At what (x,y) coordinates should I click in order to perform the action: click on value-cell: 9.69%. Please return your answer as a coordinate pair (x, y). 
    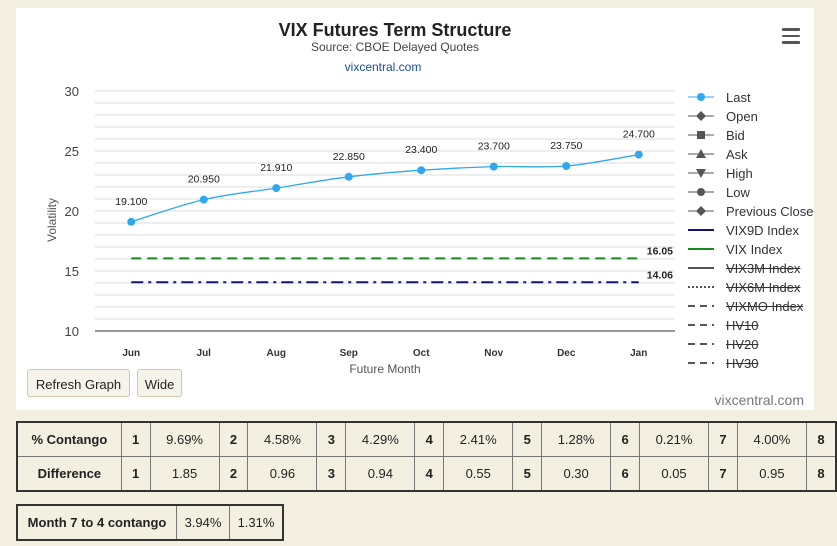
    Looking at the image, I should click on (184, 439).